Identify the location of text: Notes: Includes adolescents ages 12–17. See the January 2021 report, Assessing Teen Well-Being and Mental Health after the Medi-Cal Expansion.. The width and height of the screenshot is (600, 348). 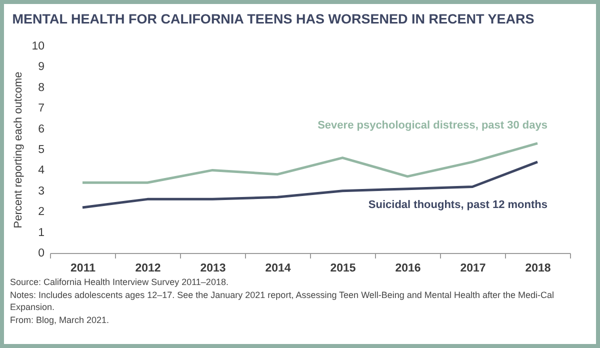
(282, 301).